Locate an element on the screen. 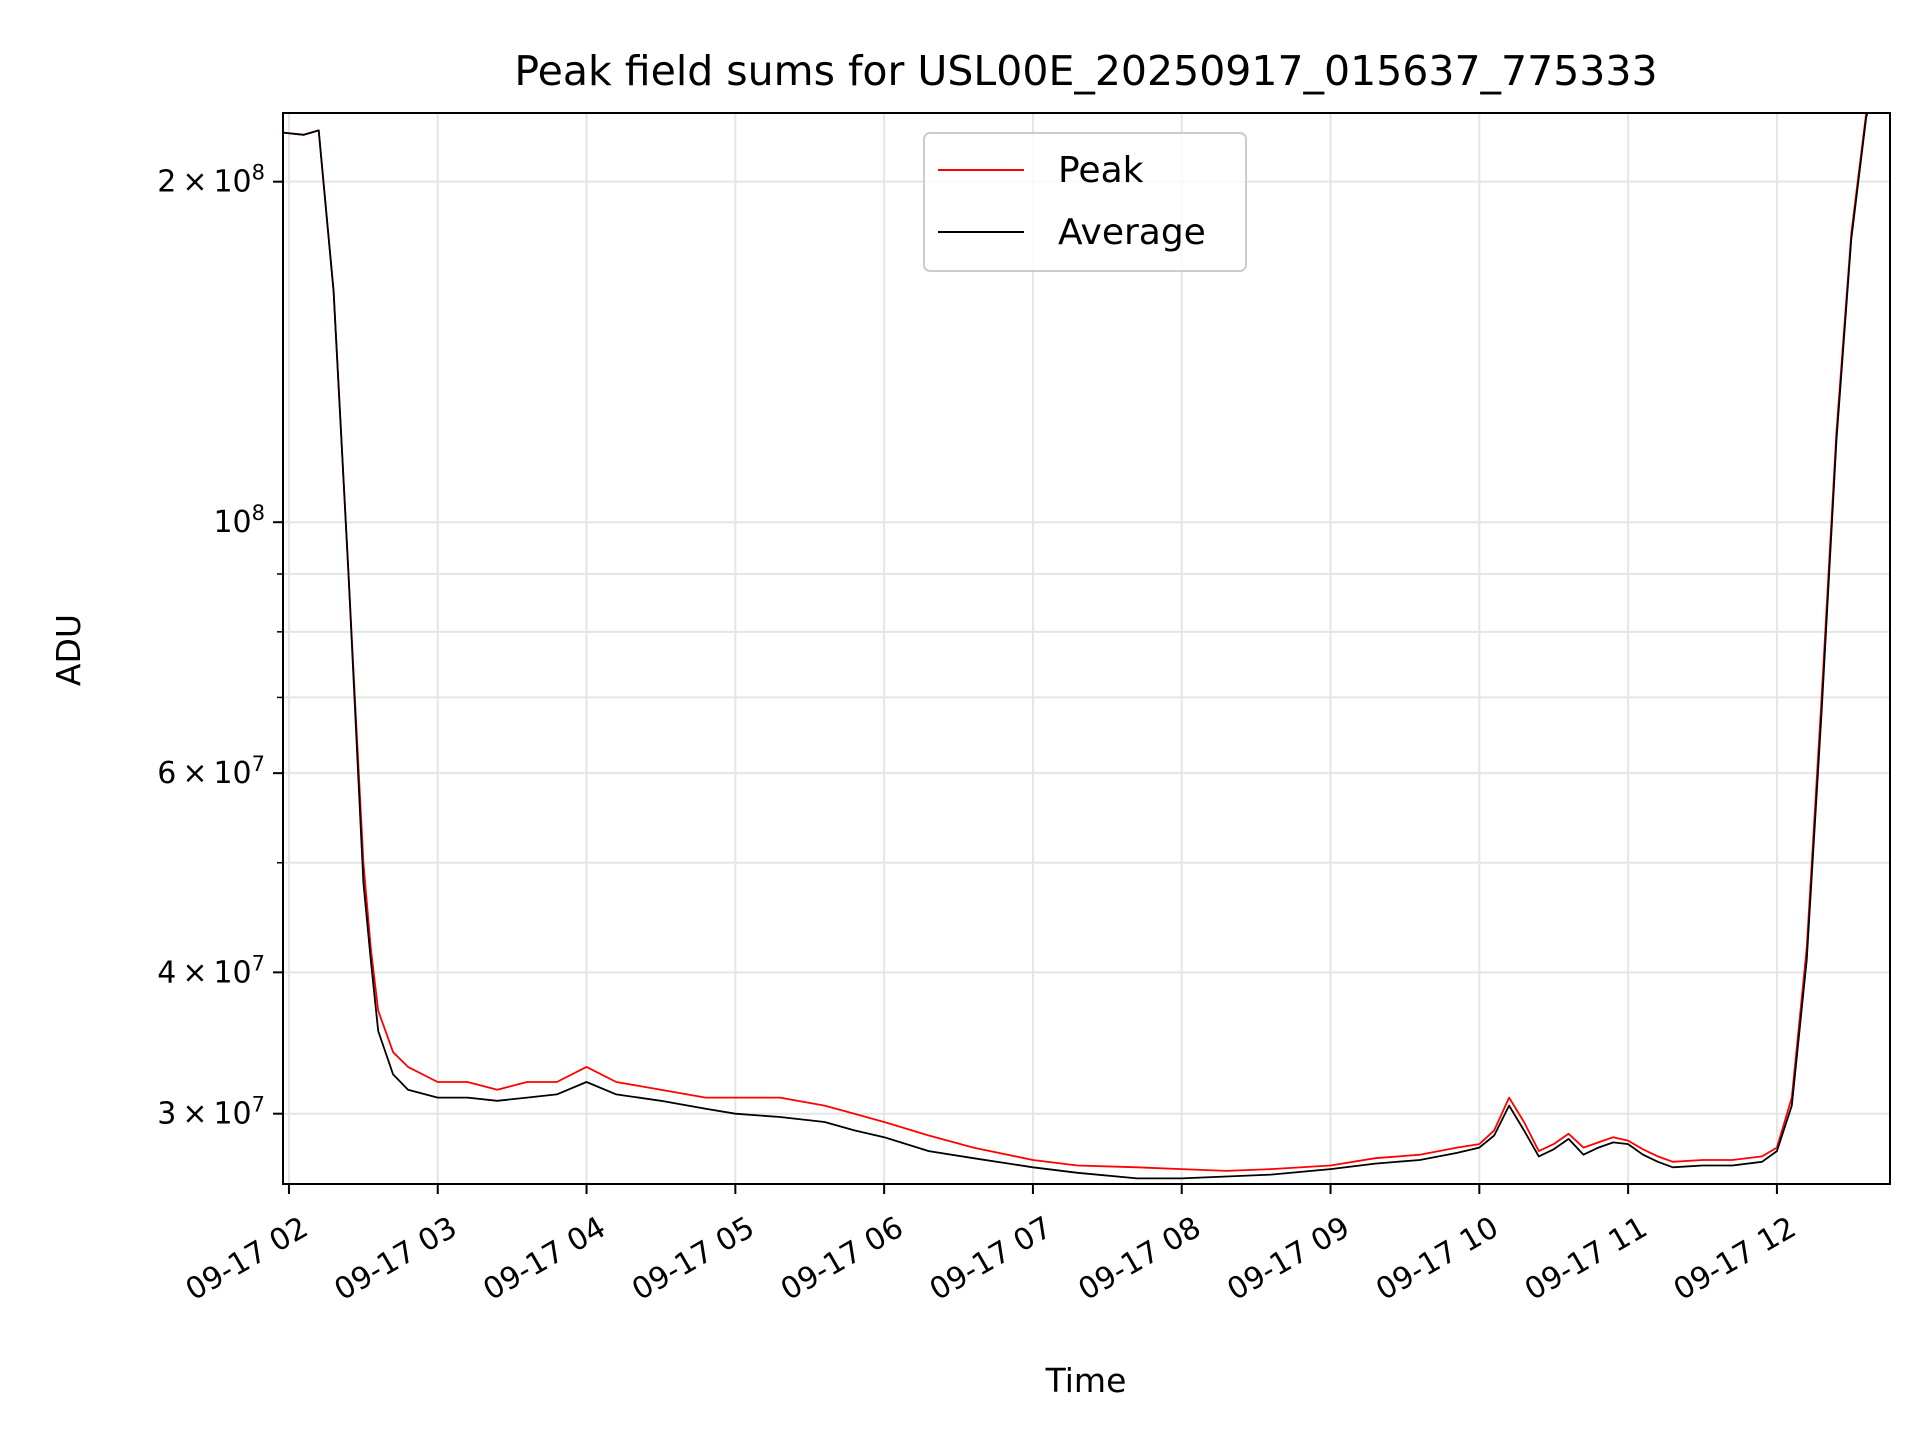  legend-peak-label: Peak is located at coordinates (1101, 170).